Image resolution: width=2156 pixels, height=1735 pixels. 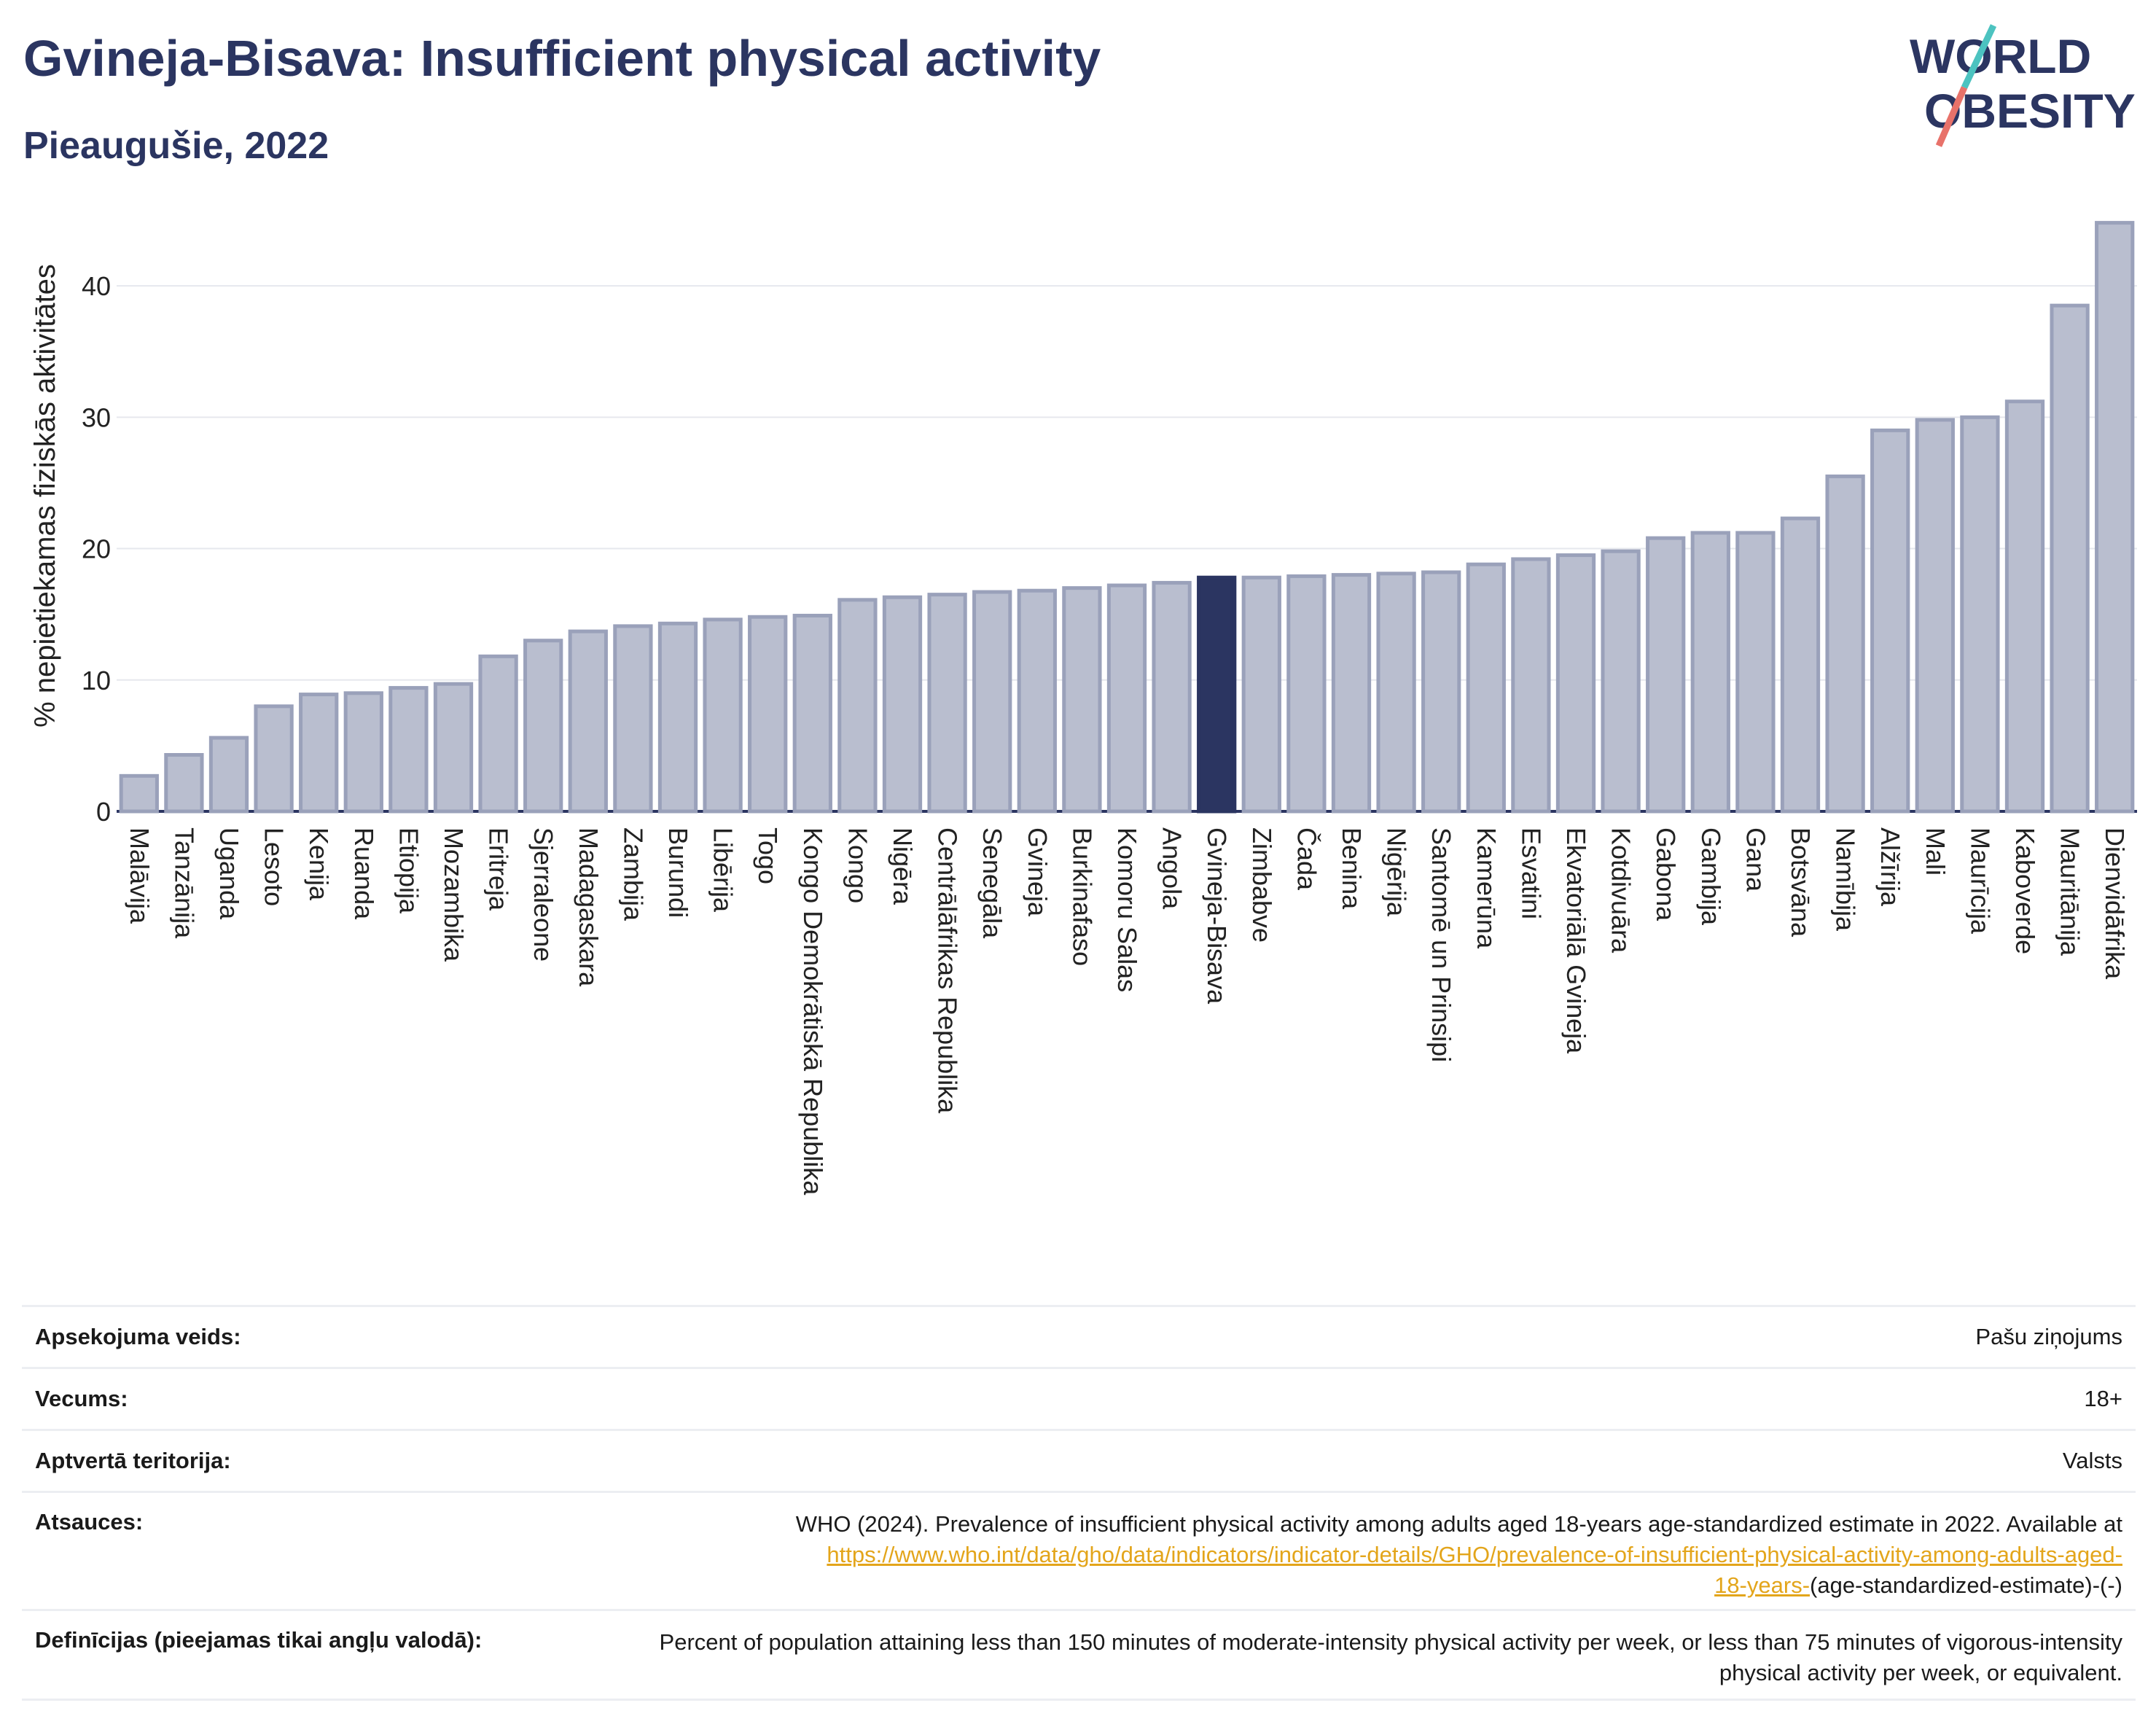 What do you see at coordinates (992, 883) in the screenshot?
I see `category-label: Senegāla` at bounding box center [992, 883].